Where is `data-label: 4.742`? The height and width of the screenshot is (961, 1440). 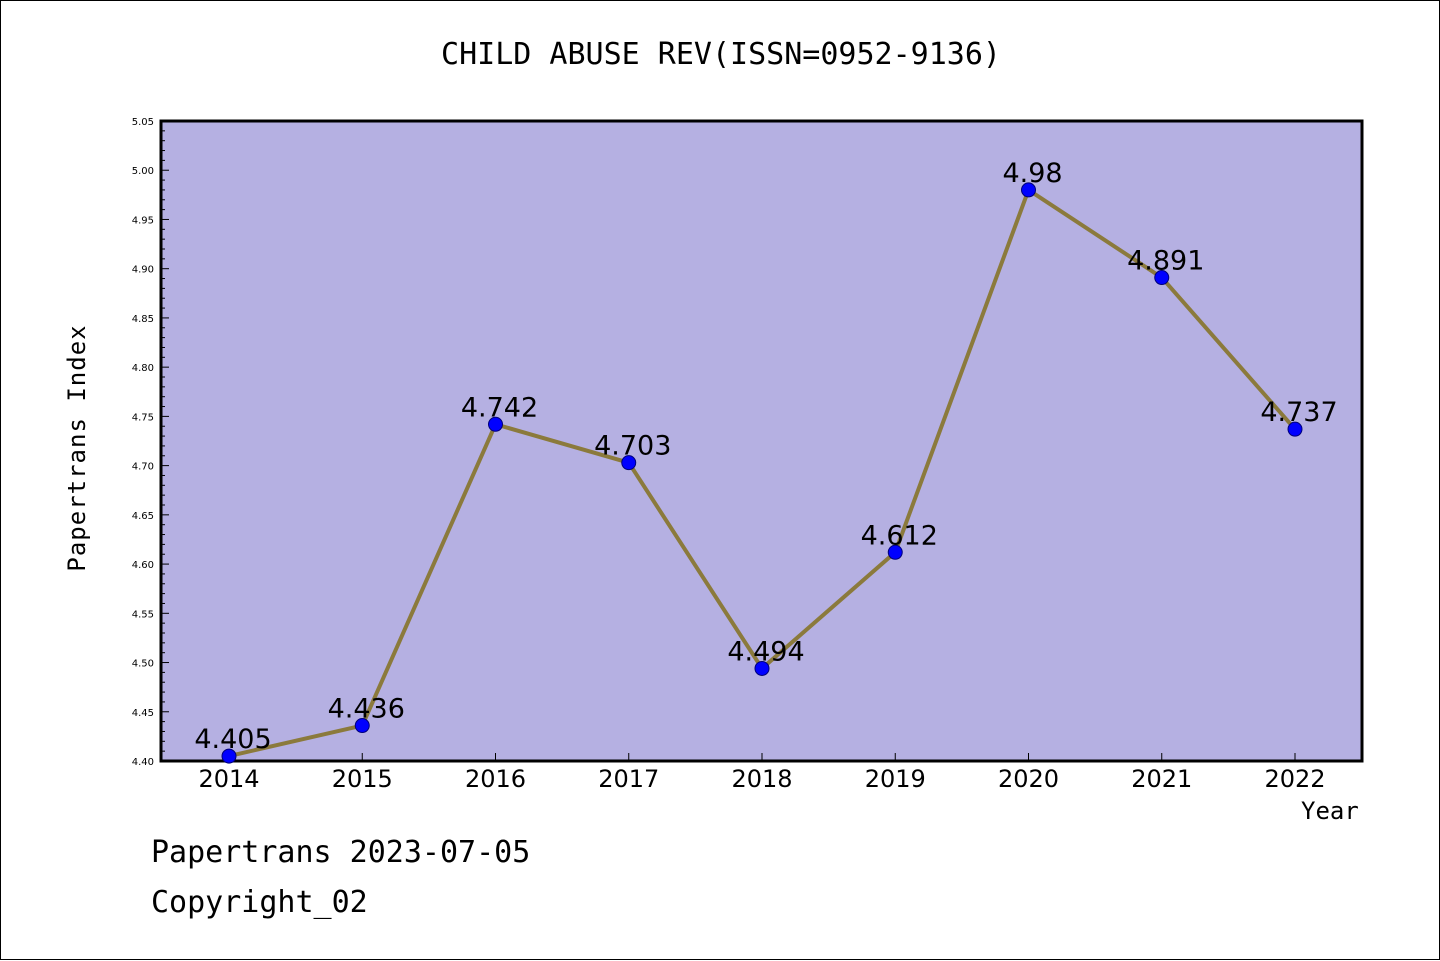 data-label: 4.742 is located at coordinates (499, 407).